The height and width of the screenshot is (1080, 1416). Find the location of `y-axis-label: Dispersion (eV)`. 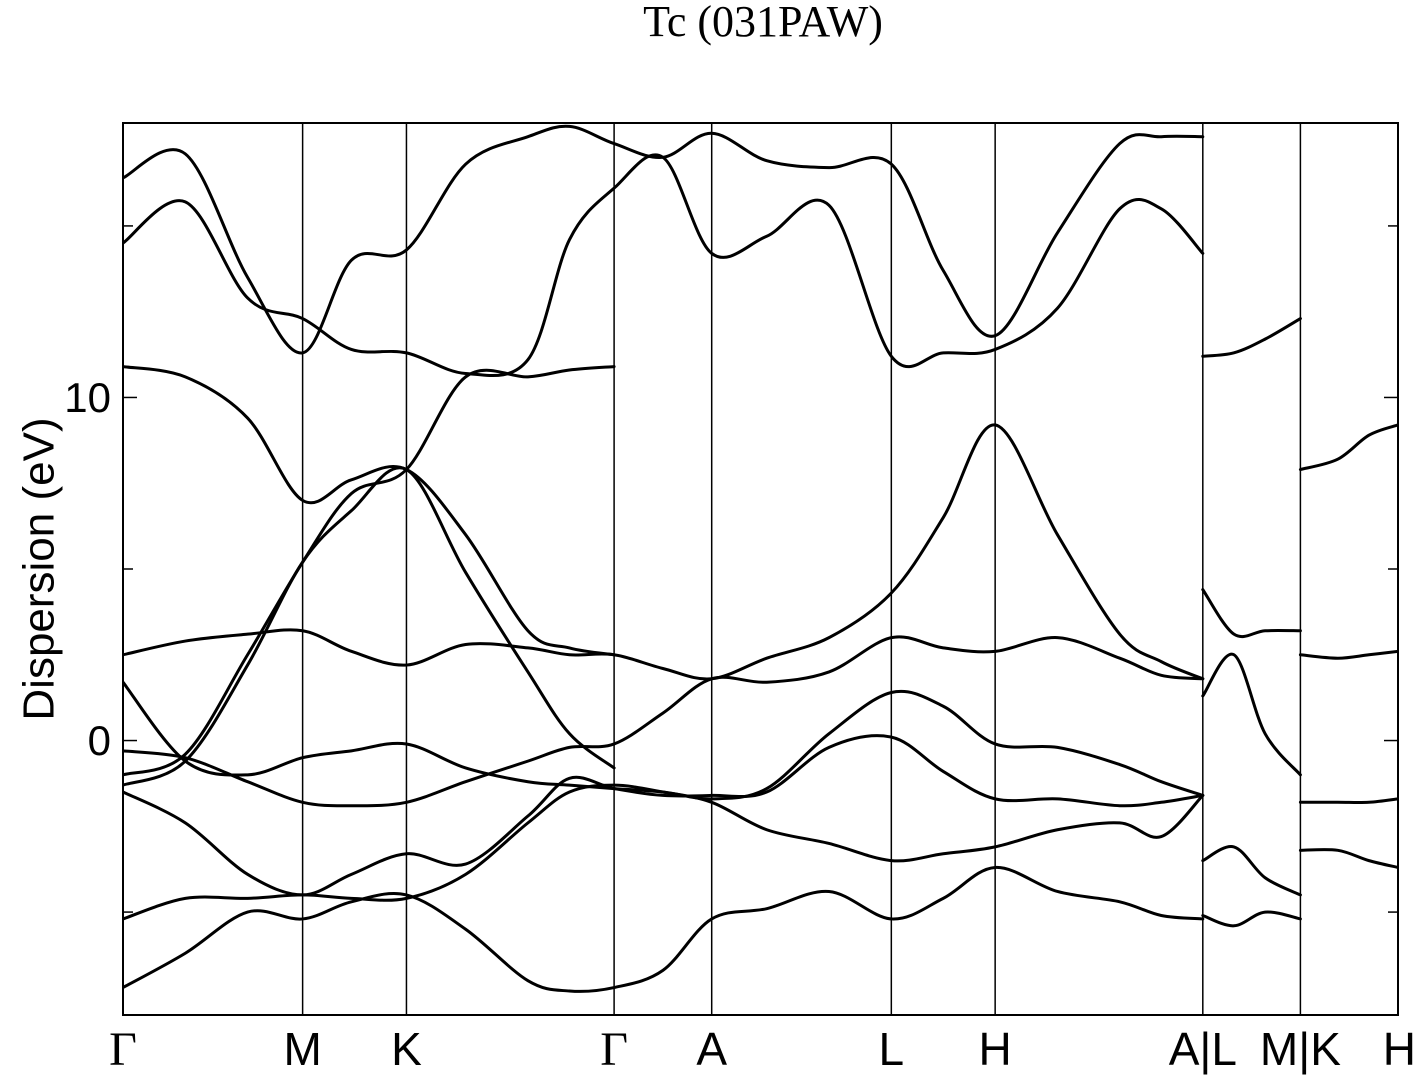

y-axis-label: Dispersion (eV) is located at coordinates (38, 568).